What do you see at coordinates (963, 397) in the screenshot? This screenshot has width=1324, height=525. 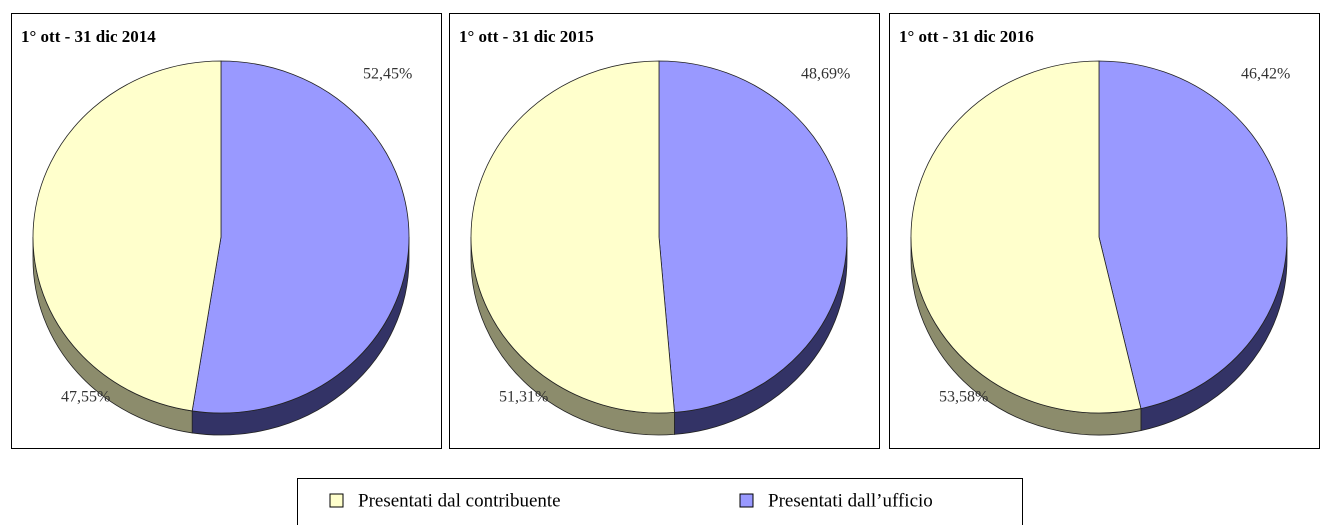 I see `value-label: 53,58%` at bounding box center [963, 397].